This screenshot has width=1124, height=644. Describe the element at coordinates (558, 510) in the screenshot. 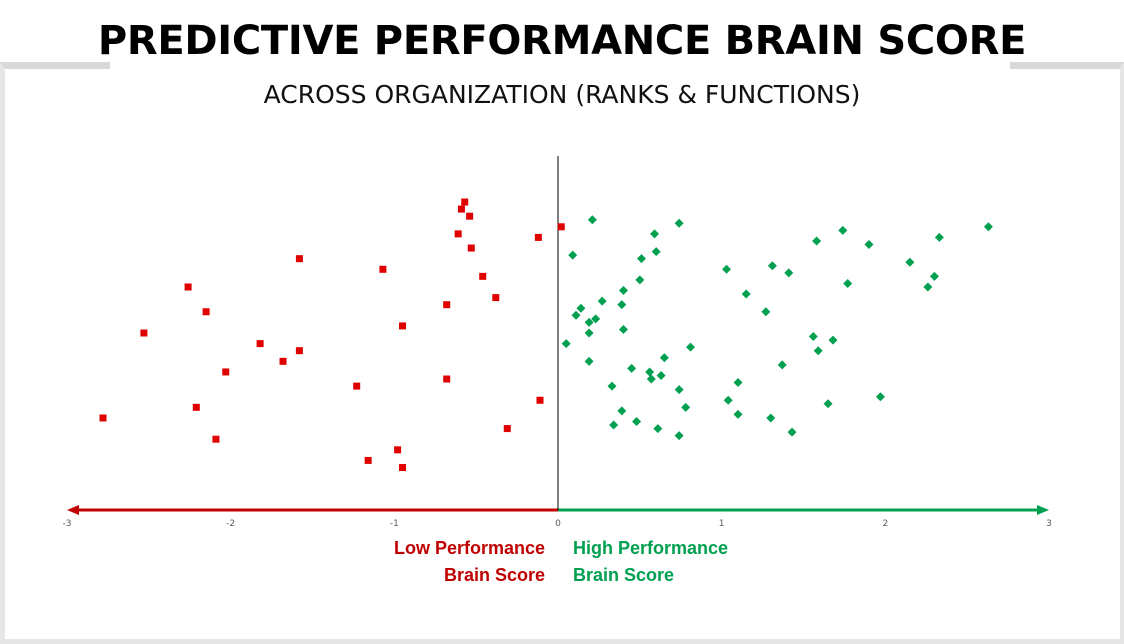

I see `x-axis-arrows` at that location.